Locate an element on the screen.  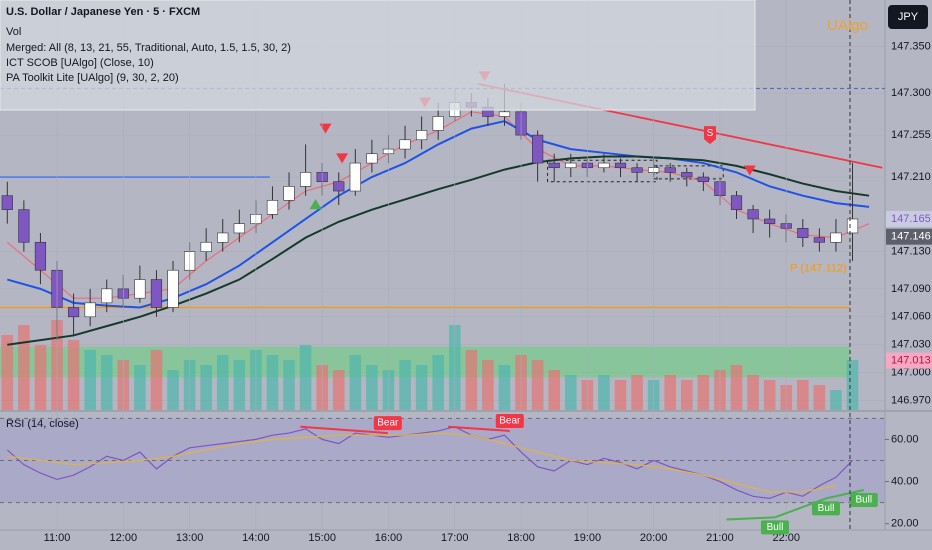
currency-label: JPY is located at coordinates (908, 17).